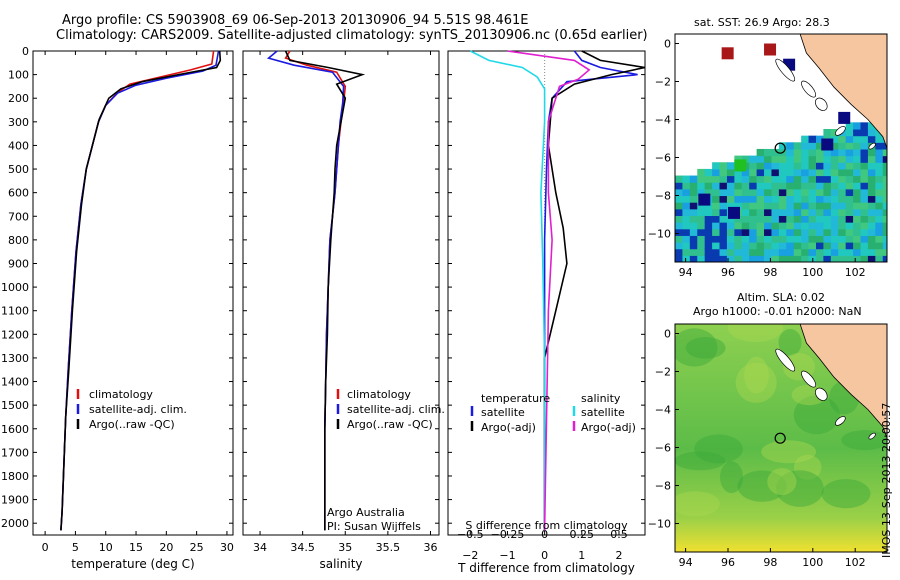  I want to click on footer-timestamp: IMOS 13-Sep-2013 20:00:57, so click(886, 480).